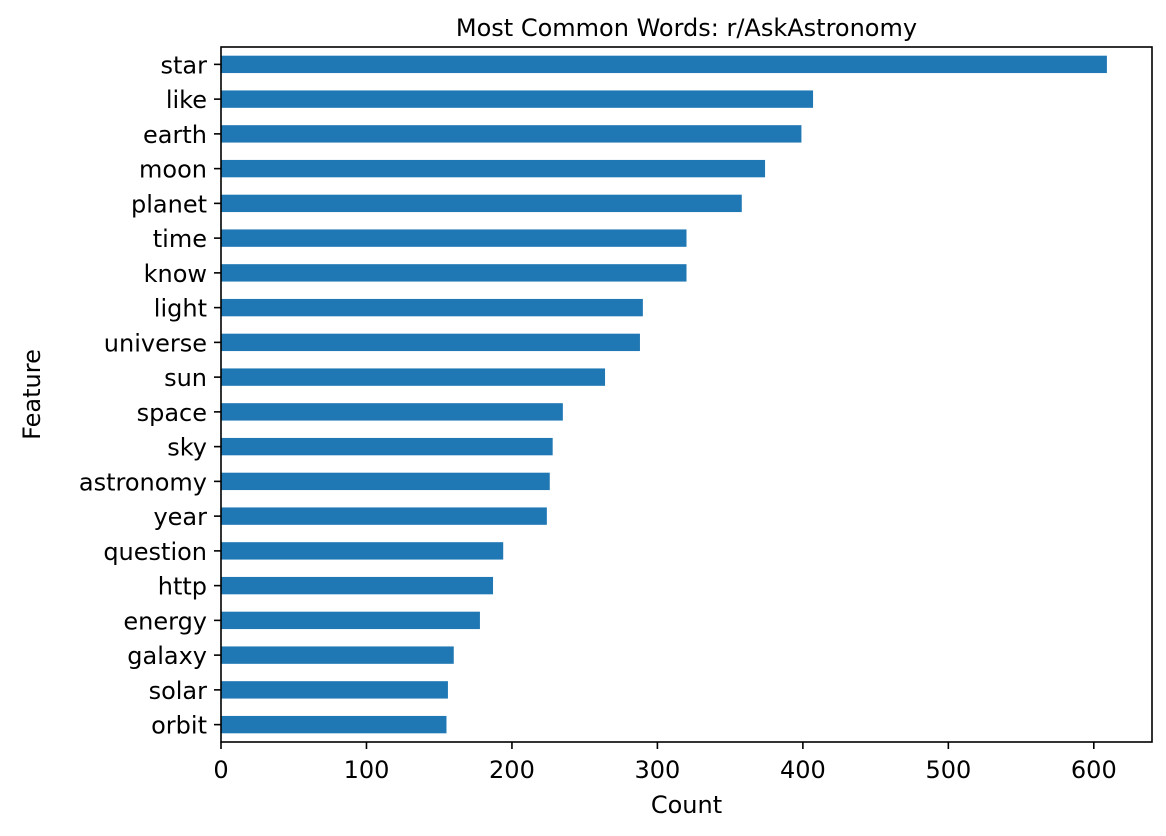 This screenshot has height=836, width=1166. I want to click on y-tick-label: planet, so click(169, 204).